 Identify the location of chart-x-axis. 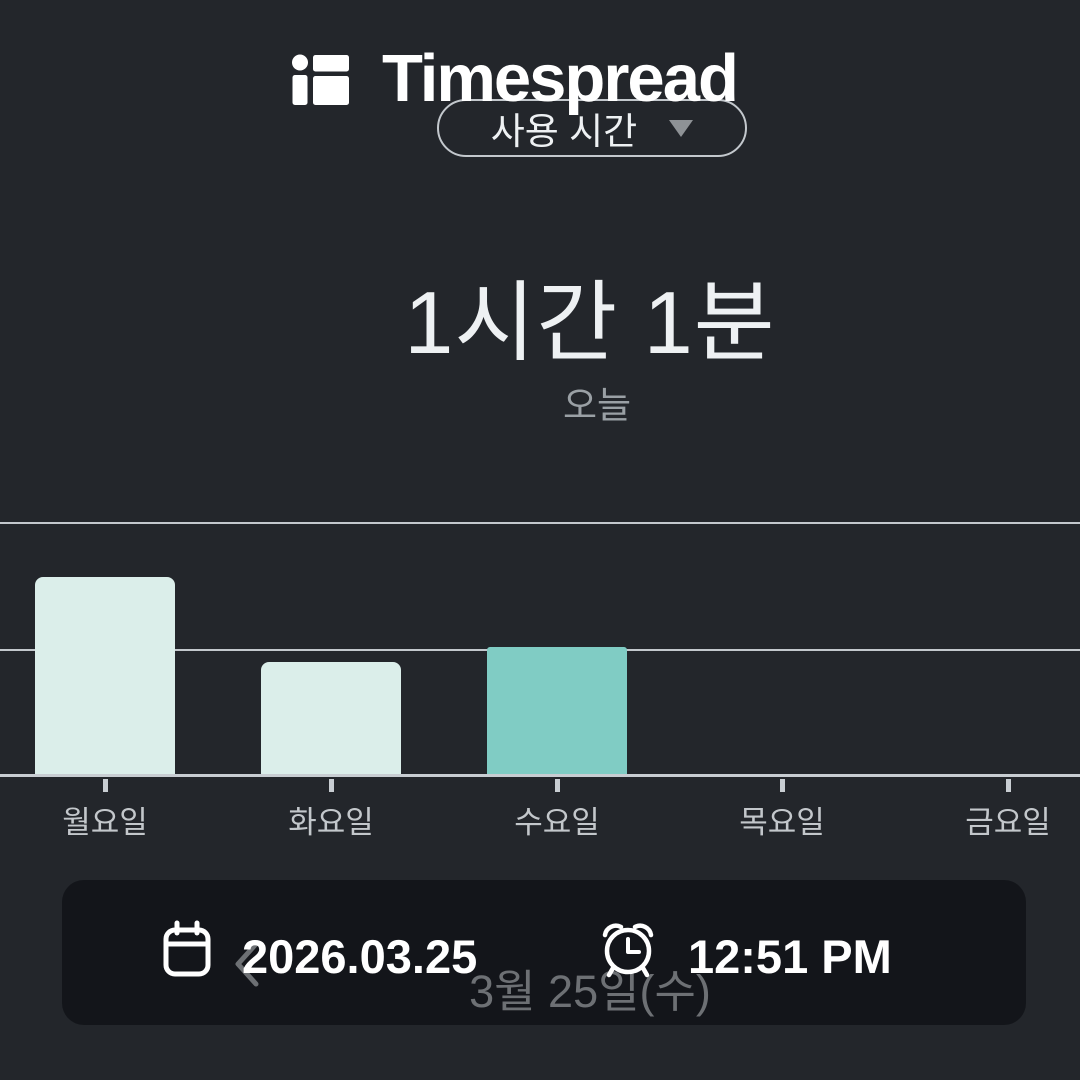
(540, 775).